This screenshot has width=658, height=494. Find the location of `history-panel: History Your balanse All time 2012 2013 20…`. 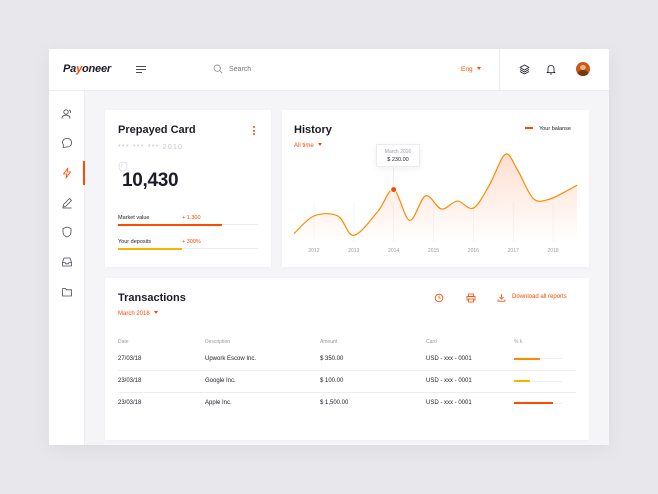

history-panel: History Your balanse All time 2012 2013 20… is located at coordinates (435, 188).